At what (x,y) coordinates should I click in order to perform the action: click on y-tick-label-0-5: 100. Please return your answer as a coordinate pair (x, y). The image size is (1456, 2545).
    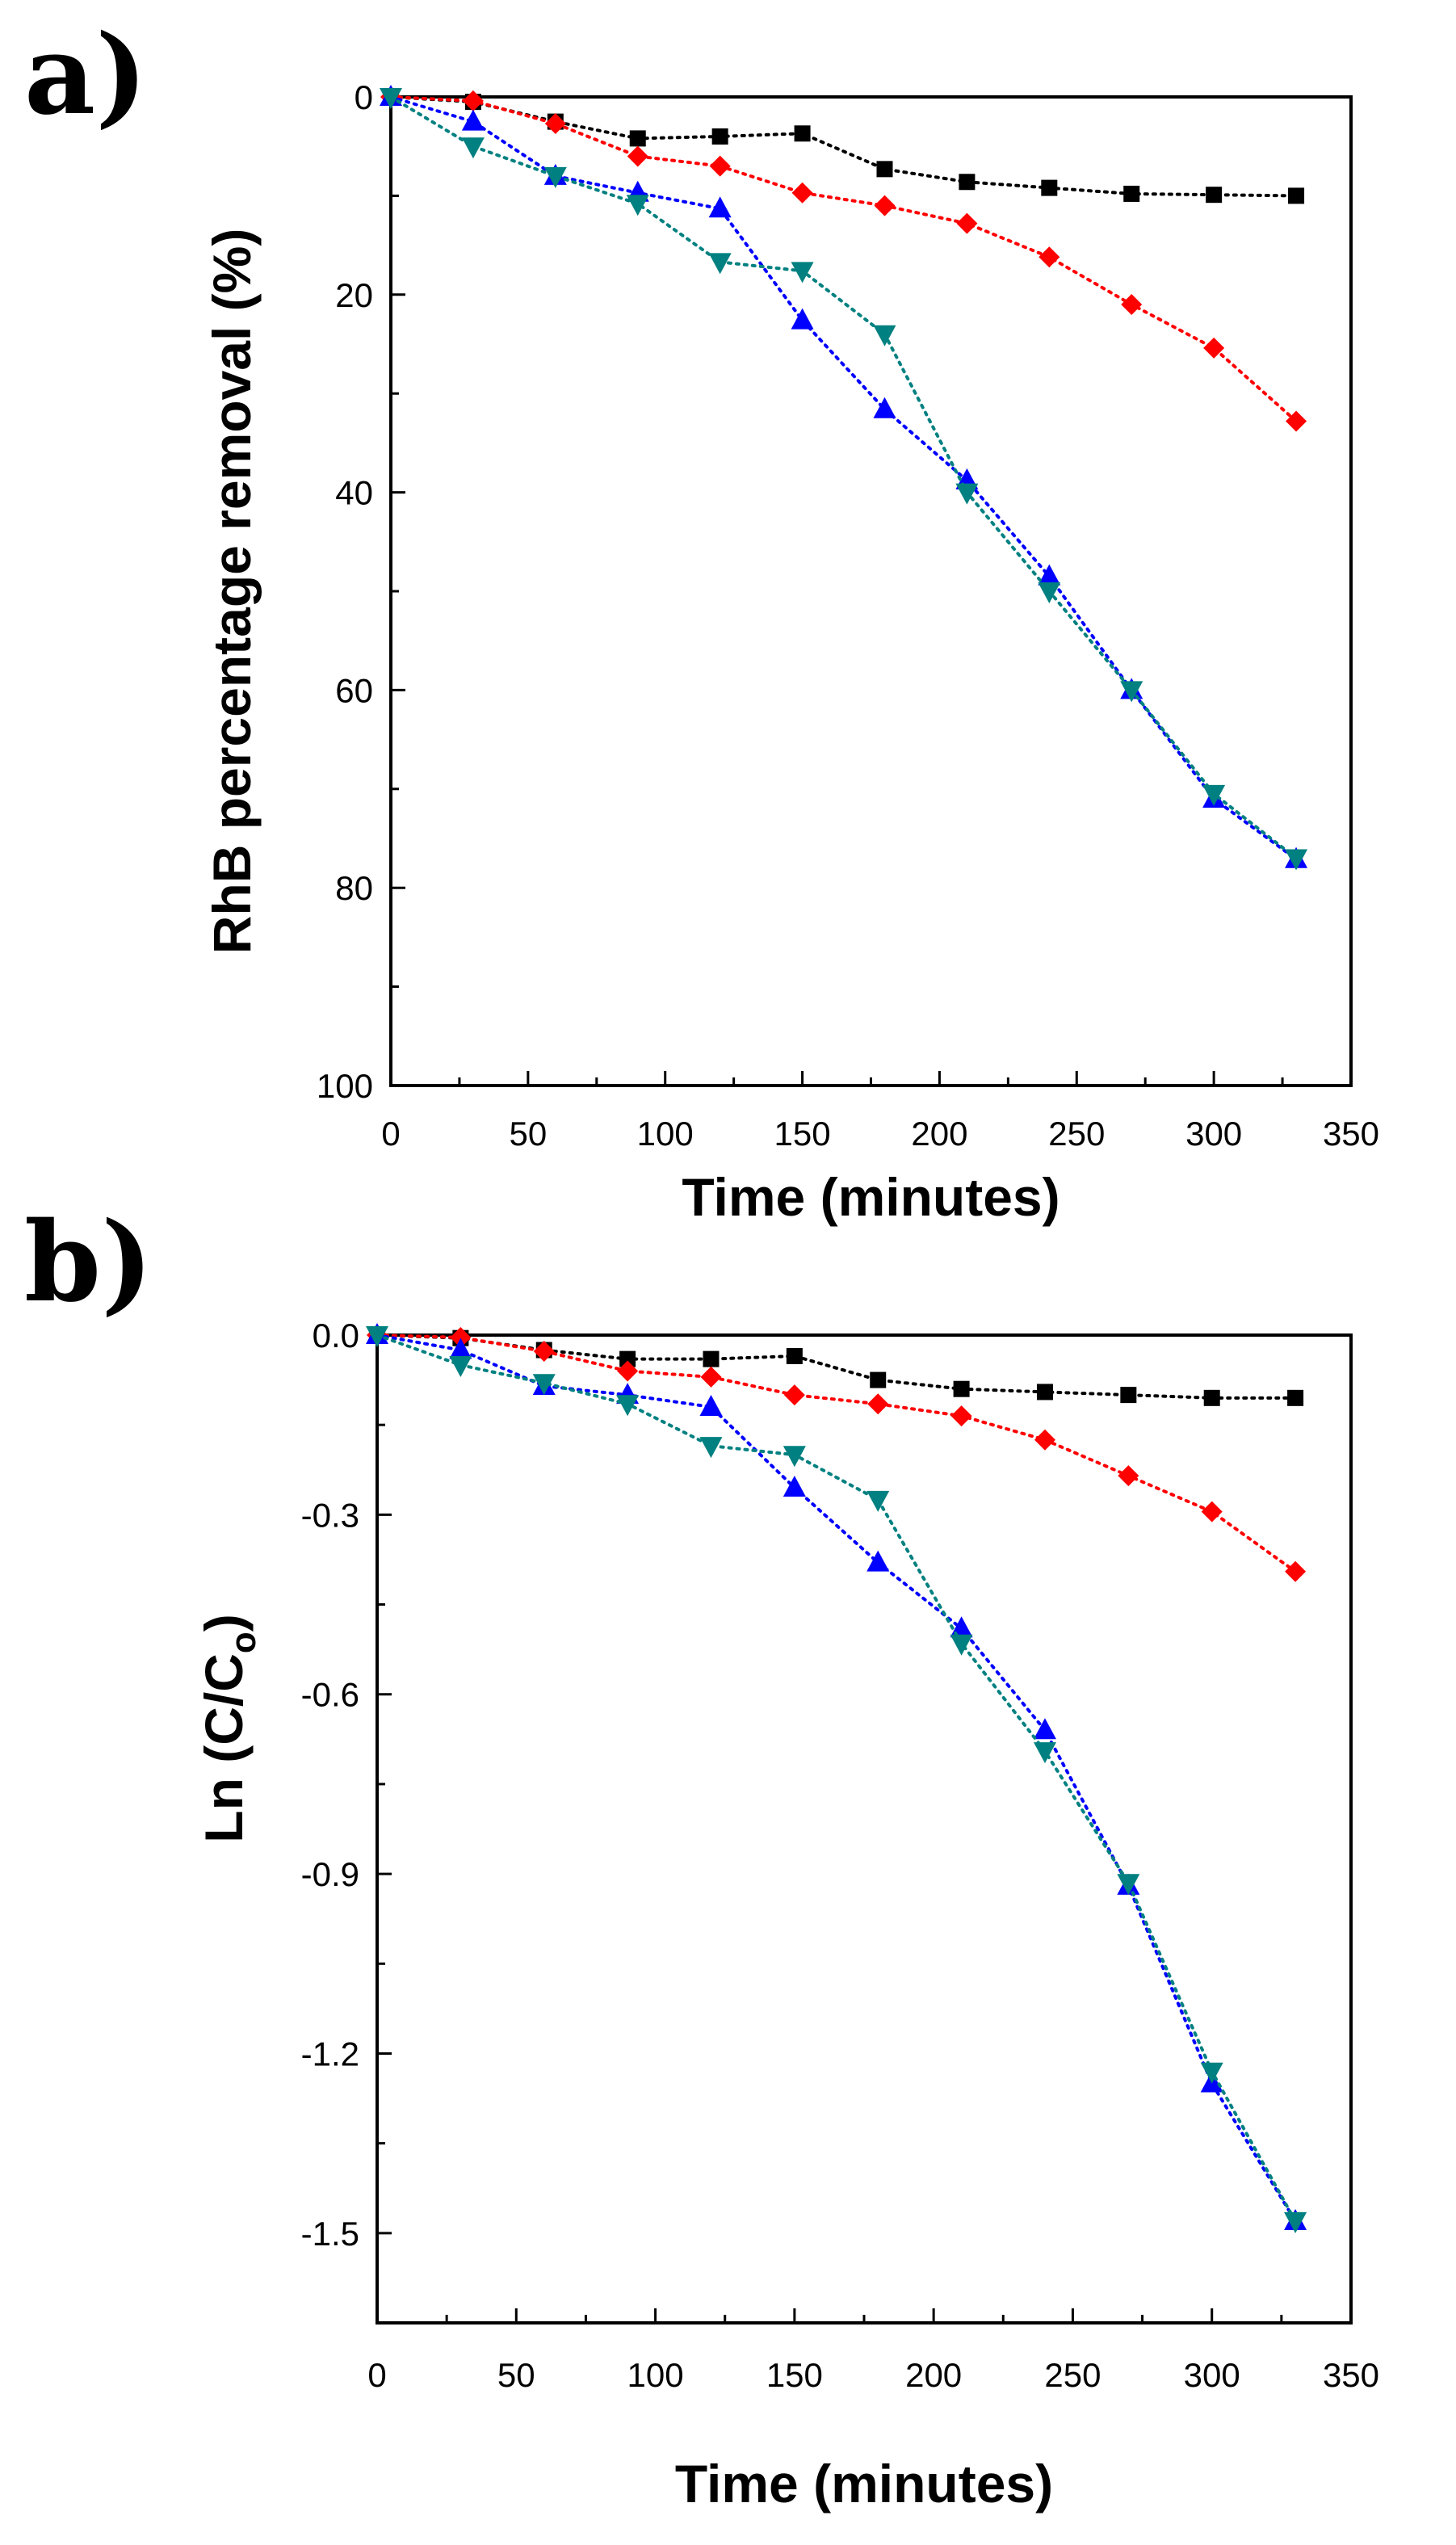
    Looking at the image, I should click on (345, 1086).